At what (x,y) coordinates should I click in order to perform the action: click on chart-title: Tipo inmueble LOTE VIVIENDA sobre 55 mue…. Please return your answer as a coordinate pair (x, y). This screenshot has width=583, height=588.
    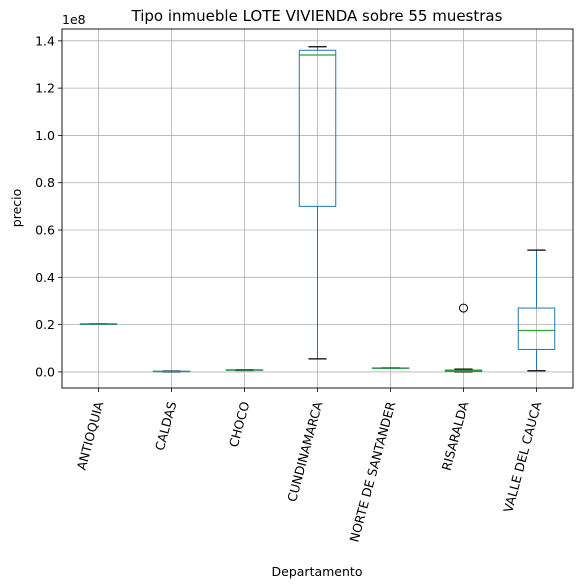
    Looking at the image, I should click on (317, 16).